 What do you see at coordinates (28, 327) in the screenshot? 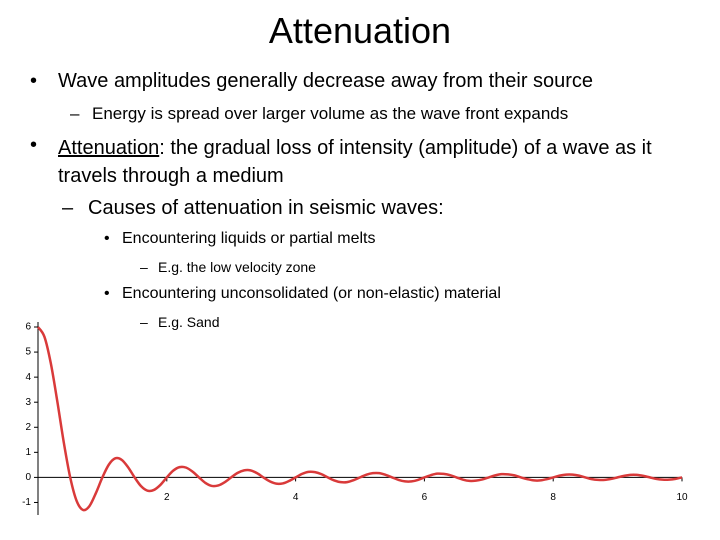
I see `y-tick-label: 6` at bounding box center [28, 327].